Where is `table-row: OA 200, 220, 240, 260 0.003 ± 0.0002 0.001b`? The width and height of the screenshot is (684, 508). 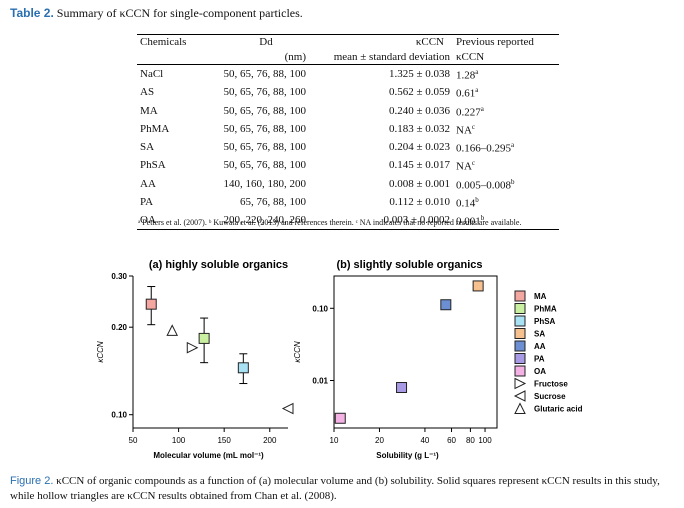
table-row: OA 200, 220, 240, 260 0.003 ± 0.0002 0.001b is located at coordinates (348, 221).